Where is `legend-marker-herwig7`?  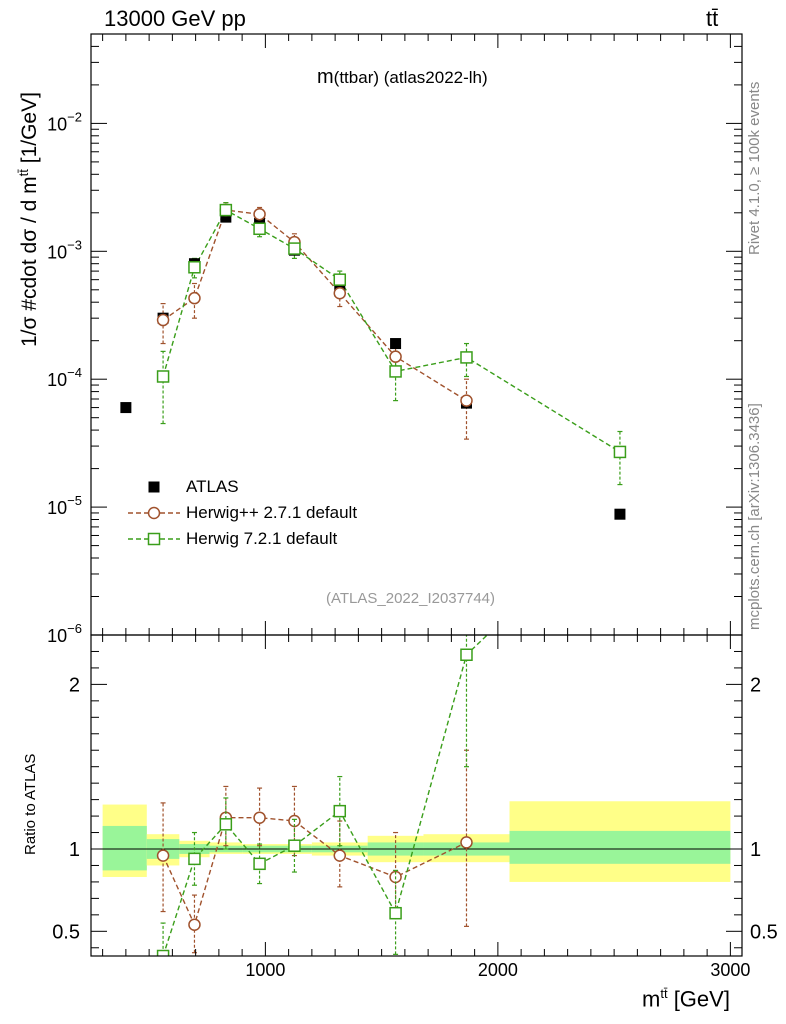
legend-marker-herwig7 is located at coordinates (154, 539).